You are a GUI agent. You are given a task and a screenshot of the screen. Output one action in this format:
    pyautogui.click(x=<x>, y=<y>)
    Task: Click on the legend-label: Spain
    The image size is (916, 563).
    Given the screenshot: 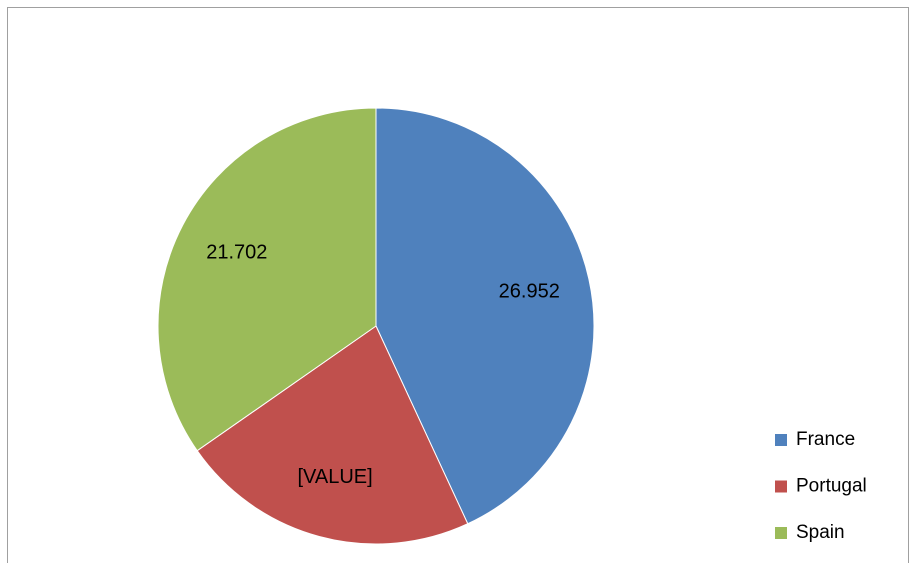 What is the action you would take?
    pyautogui.click(x=820, y=532)
    